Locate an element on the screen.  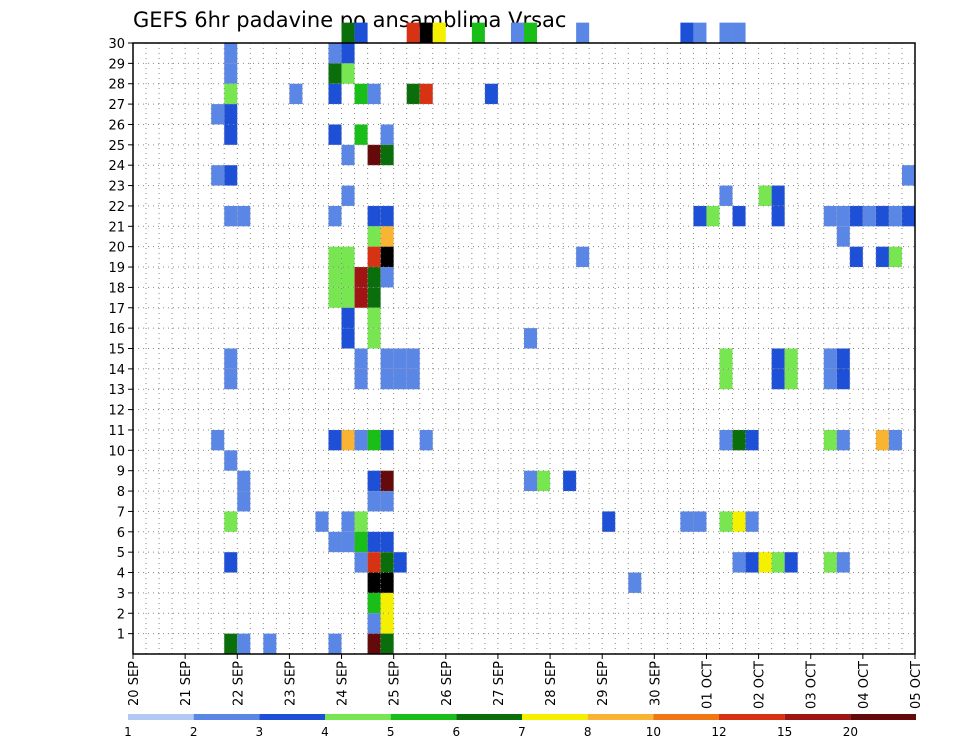
colorbar-label: 20 is located at coordinates (850, 732).